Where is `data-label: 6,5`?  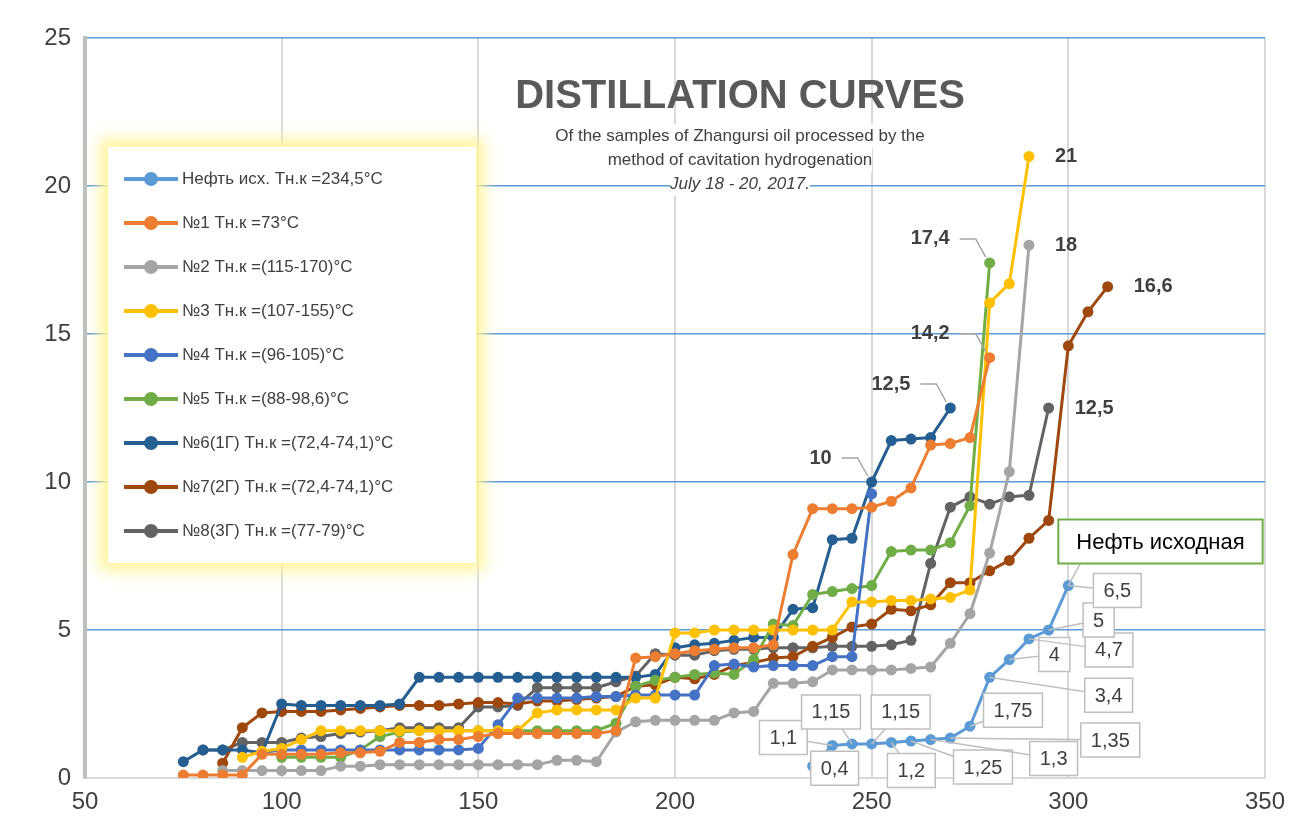
data-label: 6,5 is located at coordinates (1117, 590).